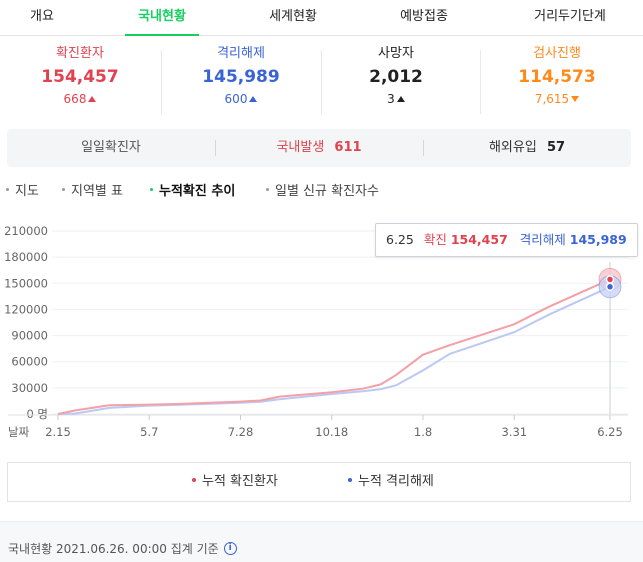 This screenshot has width=643, height=562. Describe the element at coordinates (58, 432) in the screenshot. I see `x-tick-label: 2.15` at that location.